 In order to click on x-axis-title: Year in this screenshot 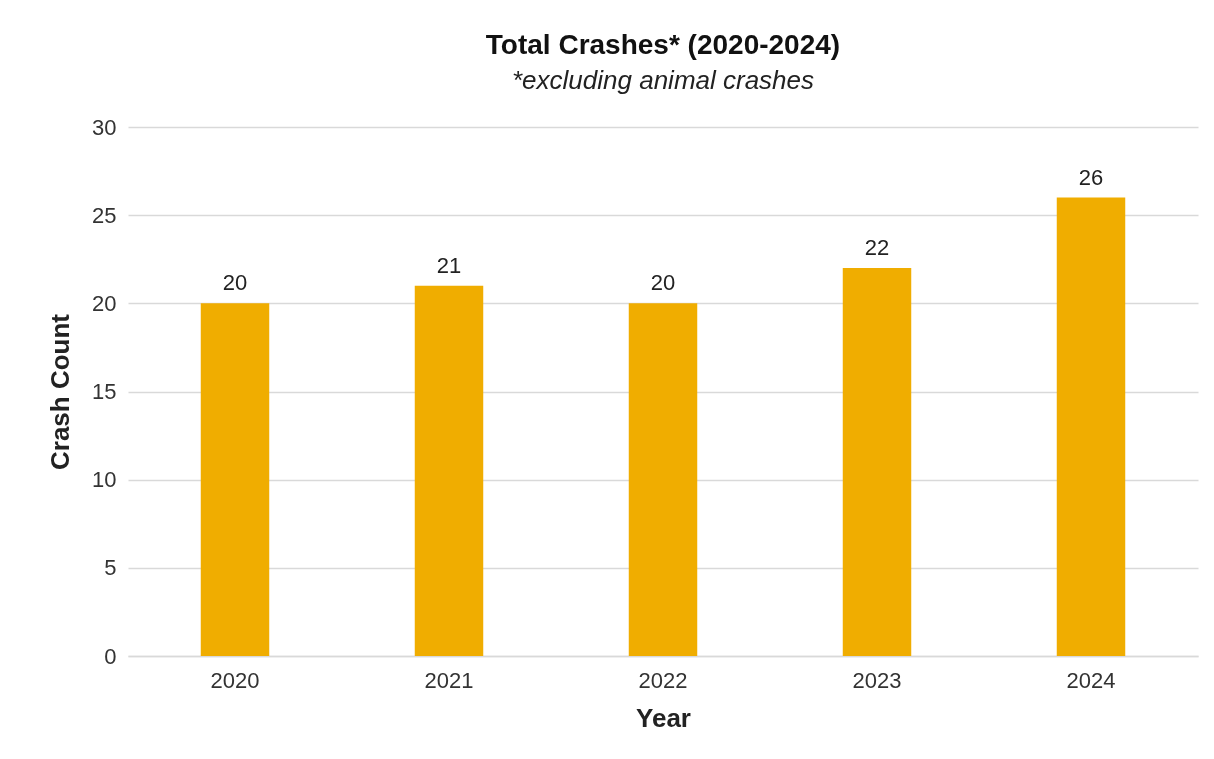, I will do `click(663, 717)`.